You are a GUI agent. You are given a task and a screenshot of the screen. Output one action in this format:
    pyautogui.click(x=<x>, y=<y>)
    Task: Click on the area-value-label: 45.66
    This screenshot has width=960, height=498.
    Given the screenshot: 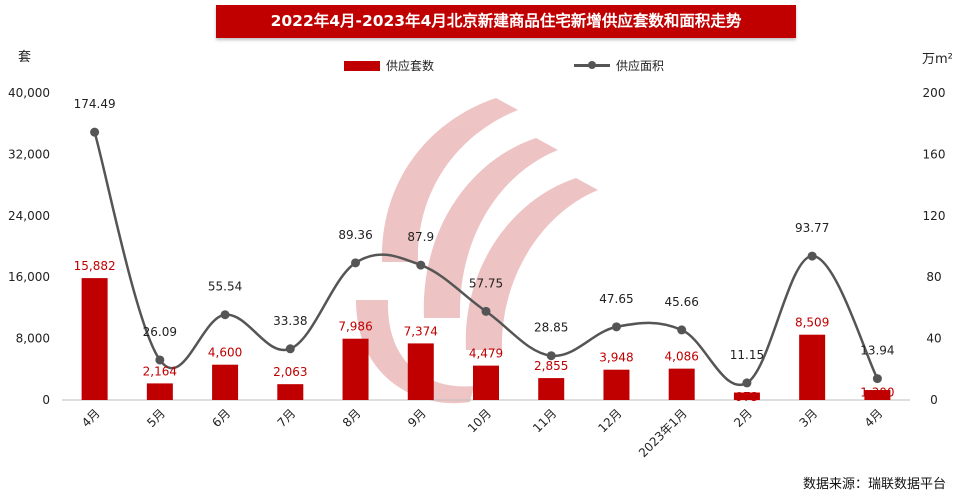 What is the action you would take?
    pyautogui.click(x=682, y=302)
    